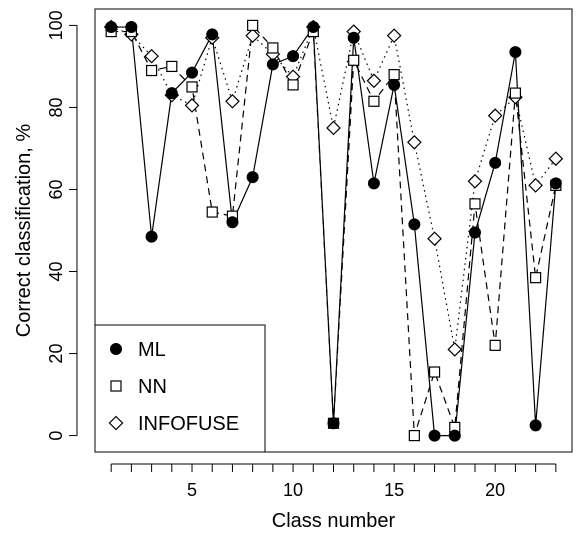 This screenshot has width=587, height=534. I want to click on y-tick-label: 40, so click(56, 272).